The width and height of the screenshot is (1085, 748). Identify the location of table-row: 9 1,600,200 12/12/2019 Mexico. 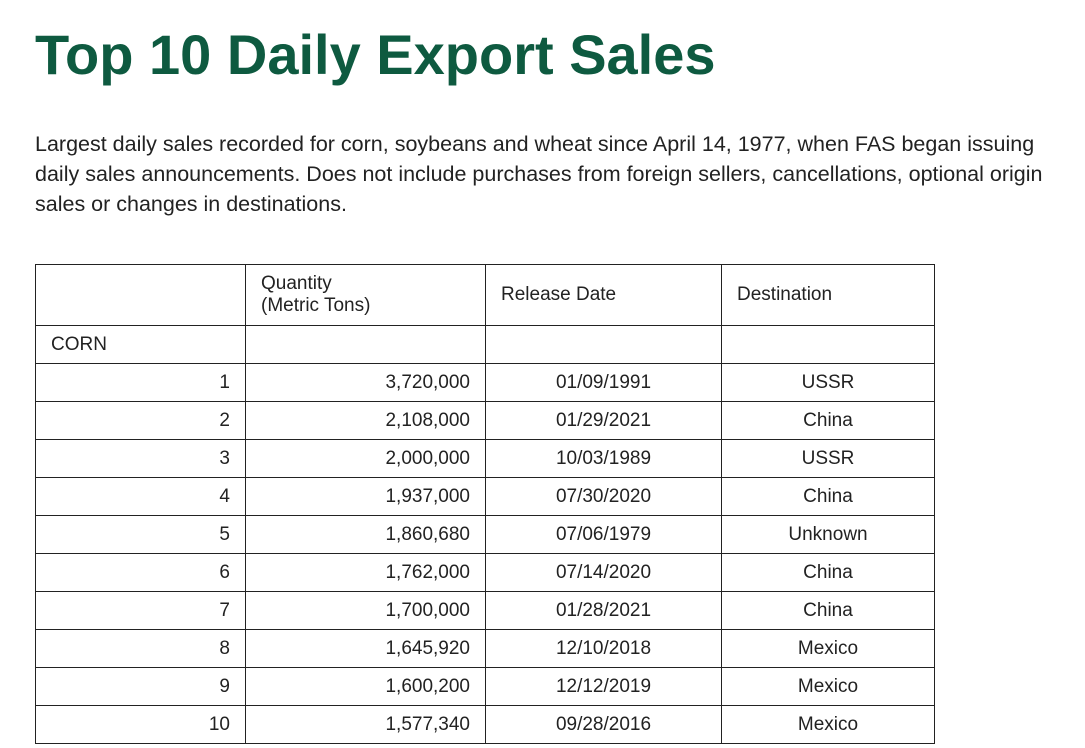
(485, 686).